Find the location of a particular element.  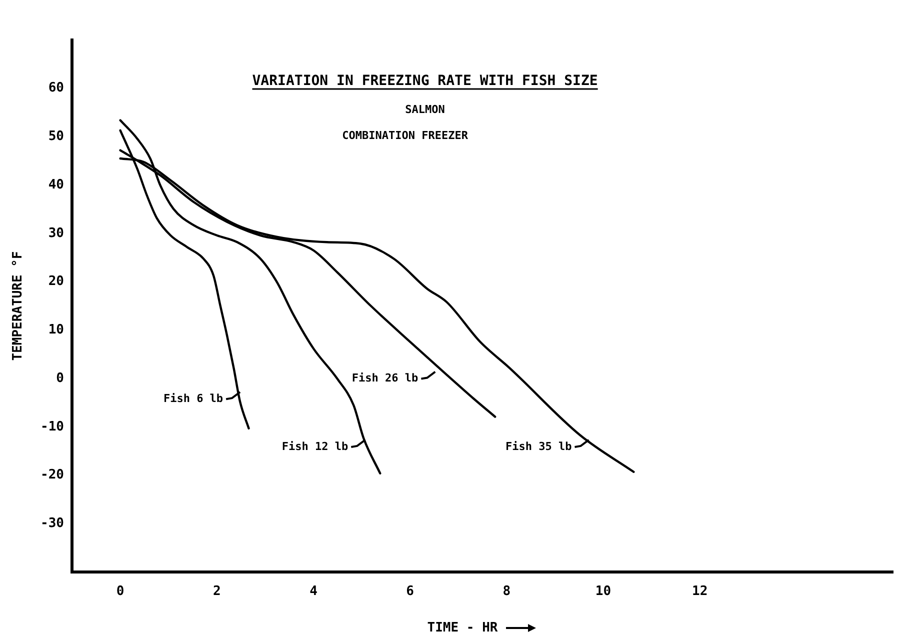

text: SALMON is located at coordinates (425, 109).